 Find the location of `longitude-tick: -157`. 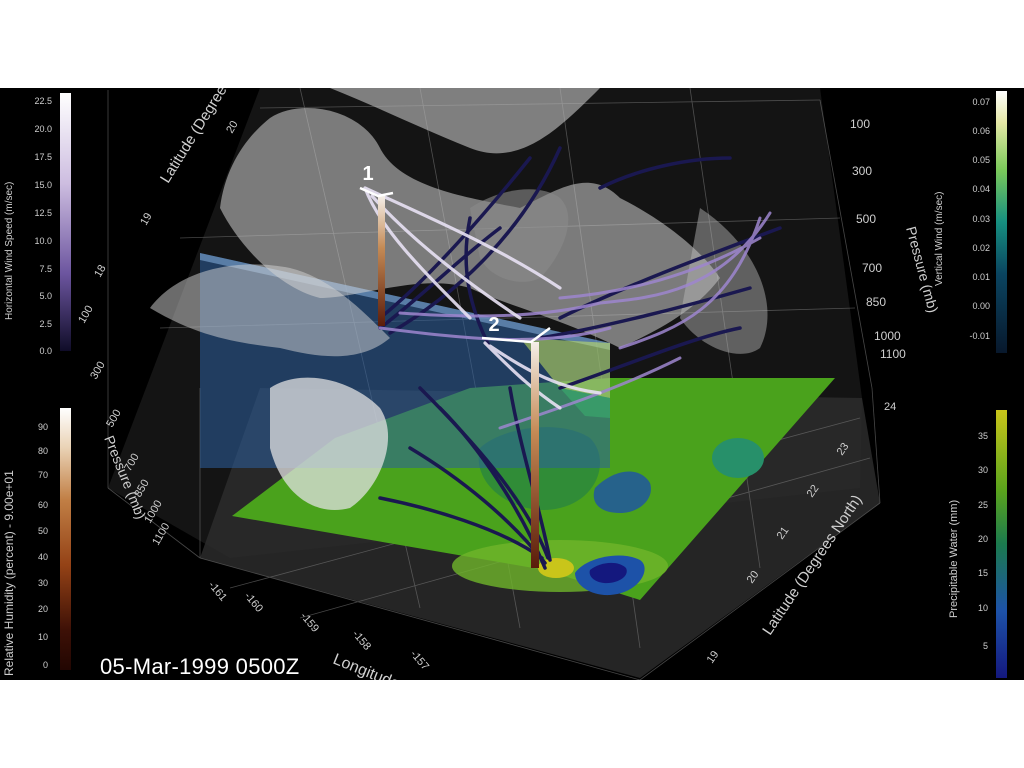

longitude-tick: -157 is located at coordinates (419, 660).